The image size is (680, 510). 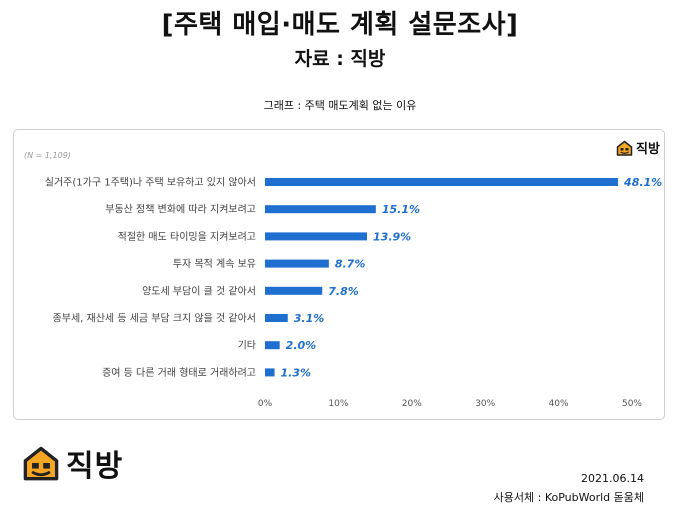 I want to click on brand-logo-small: 직방, so click(x=638, y=147).